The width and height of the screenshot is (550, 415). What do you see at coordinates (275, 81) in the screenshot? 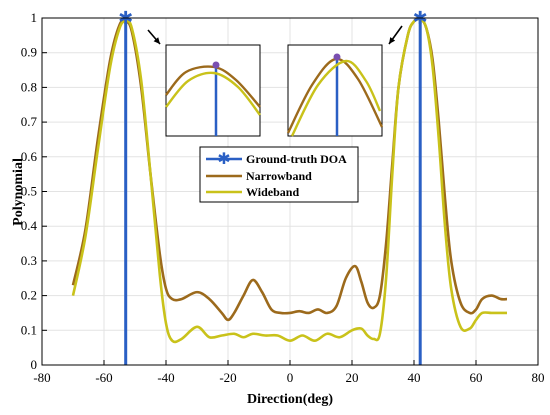
I see `zoom-insets` at bounding box center [275, 81].